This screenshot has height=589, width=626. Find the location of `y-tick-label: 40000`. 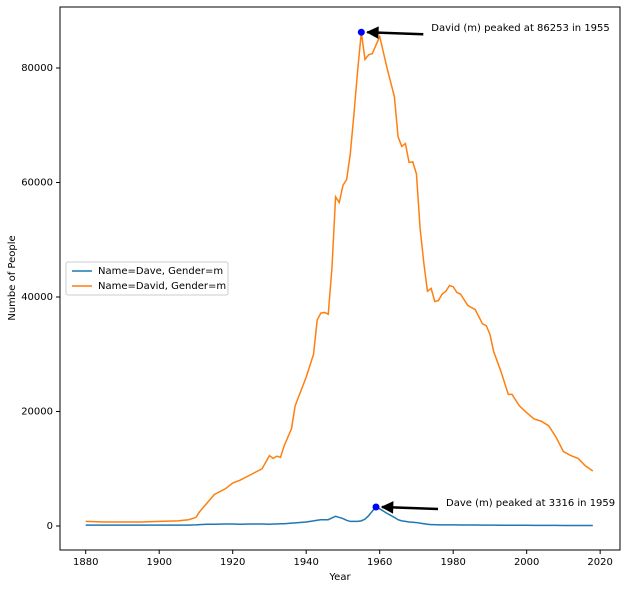

y-tick-label: 40000 is located at coordinates (37, 297).